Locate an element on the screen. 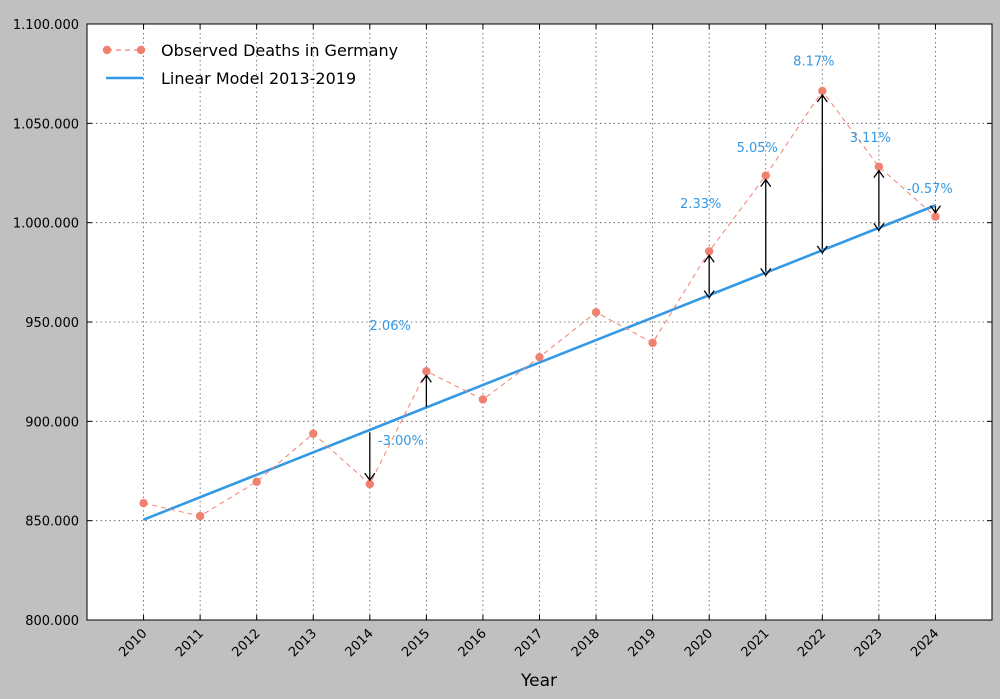 The width and height of the screenshot is (1000, 699). x-tick-label: 2011 is located at coordinates (190, 643).